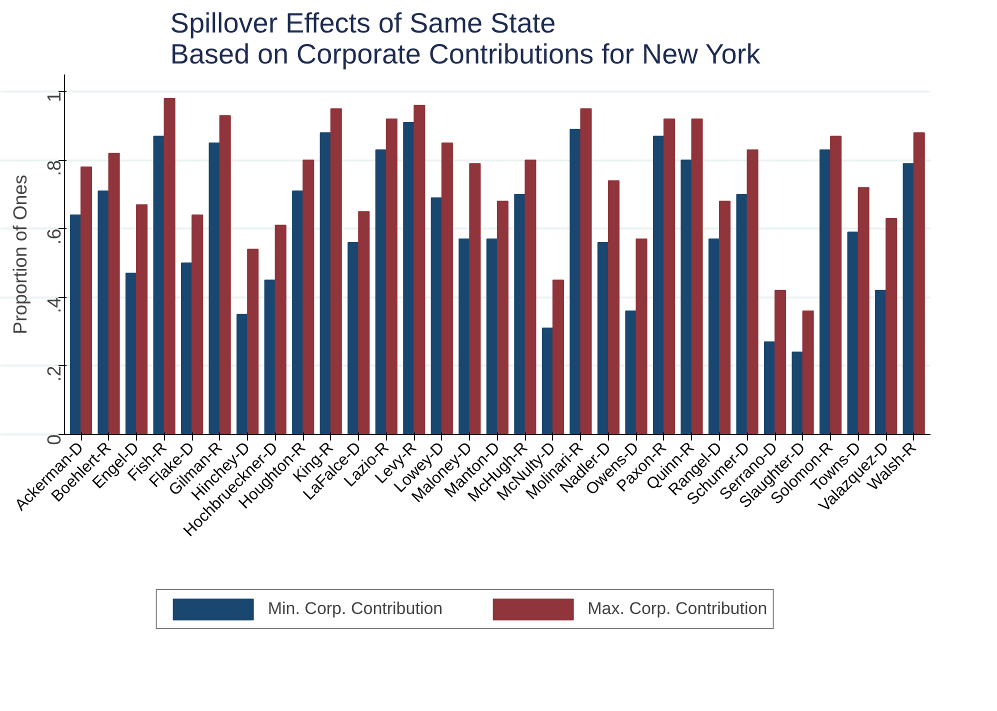 This screenshot has width=997, height=711. Describe the element at coordinates (55, 374) in the screenshot. I see `y-tick-label: .2` at that location.